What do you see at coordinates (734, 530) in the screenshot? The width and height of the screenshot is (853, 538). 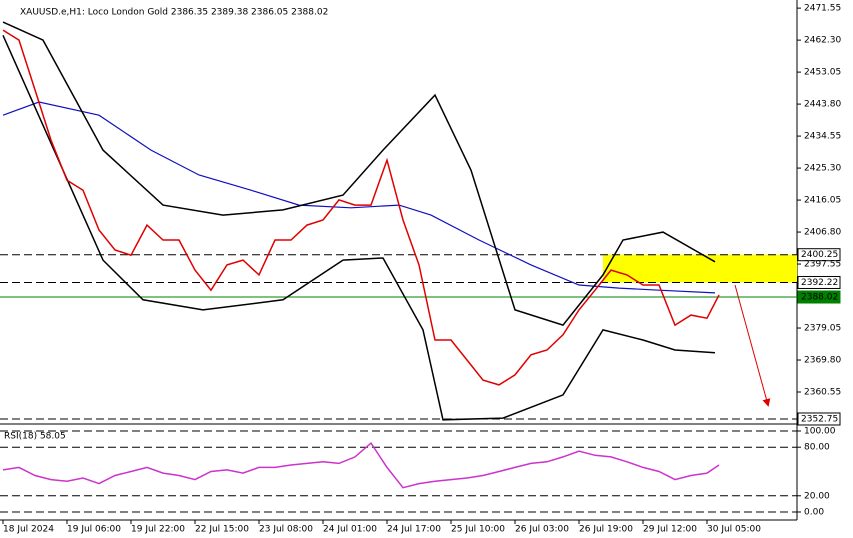 I see `x-tick-label: 30 Jul 05:00` at bounding box center [734, 530].